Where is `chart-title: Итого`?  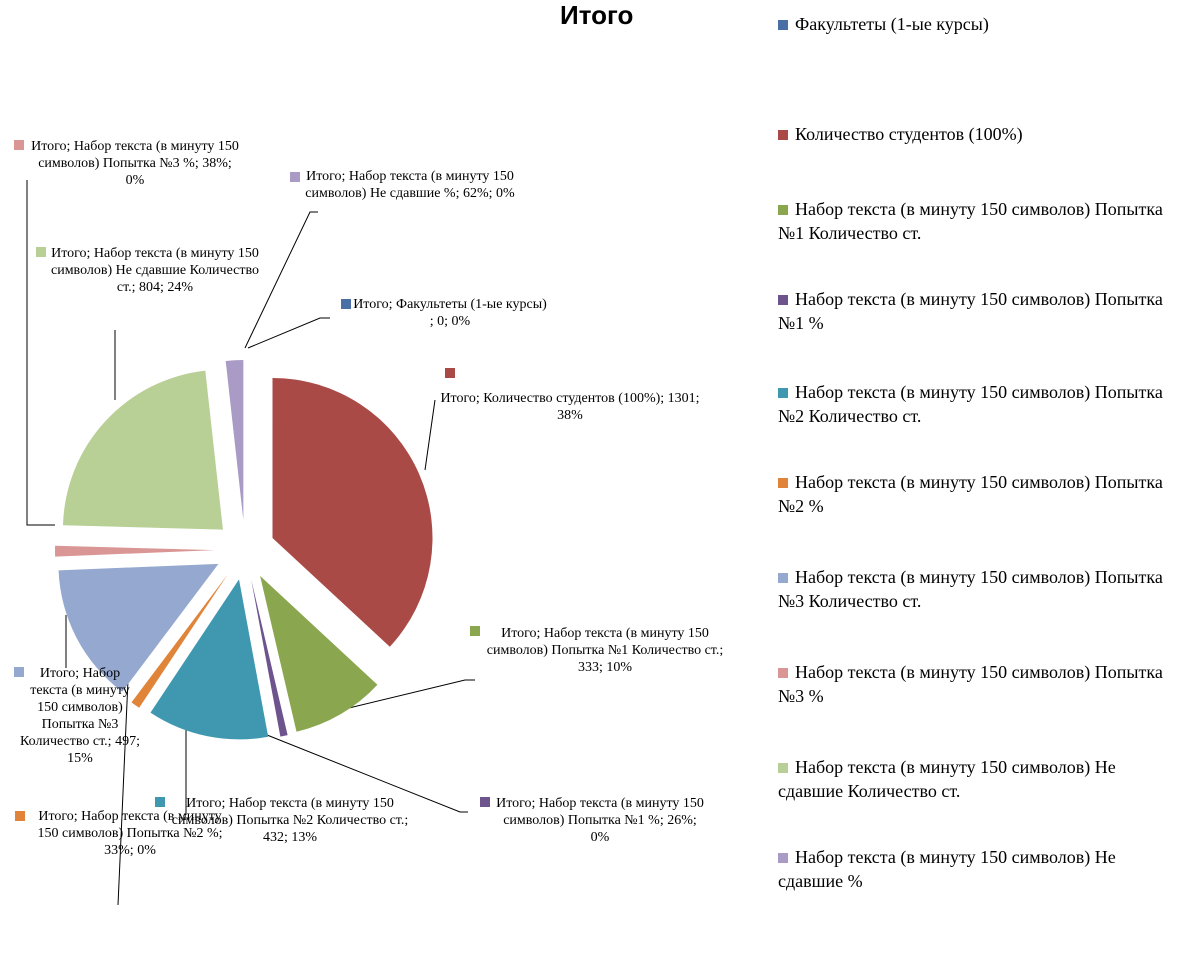
chart-title: Итого is located at coordinates (597, 15).